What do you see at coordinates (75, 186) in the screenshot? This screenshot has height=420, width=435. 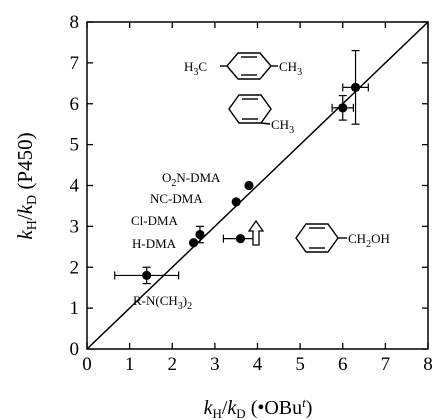 I see `y-tick-label: 4` at bounding box center [75, 186].